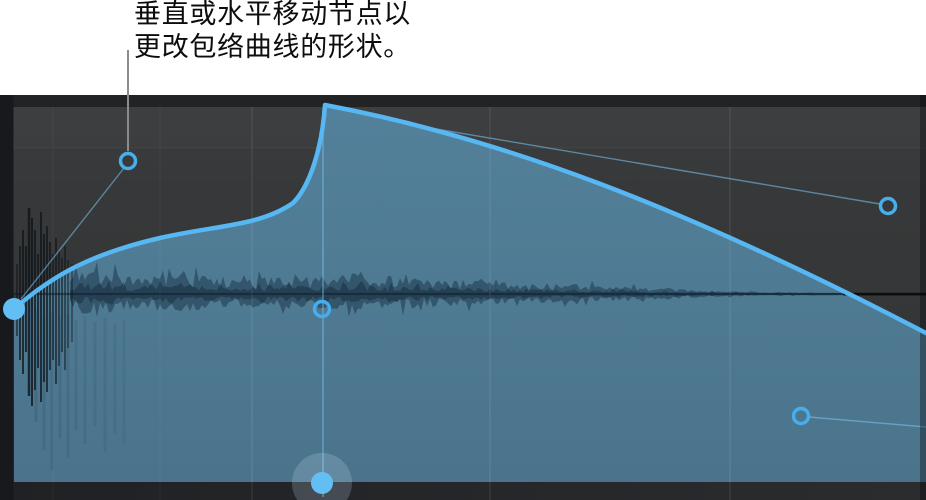 Image resolution: width=926 pixels, height=500 pixels. I want to click on annotation-line-1: 垂直或水平移动节点以, so click(272, 14).